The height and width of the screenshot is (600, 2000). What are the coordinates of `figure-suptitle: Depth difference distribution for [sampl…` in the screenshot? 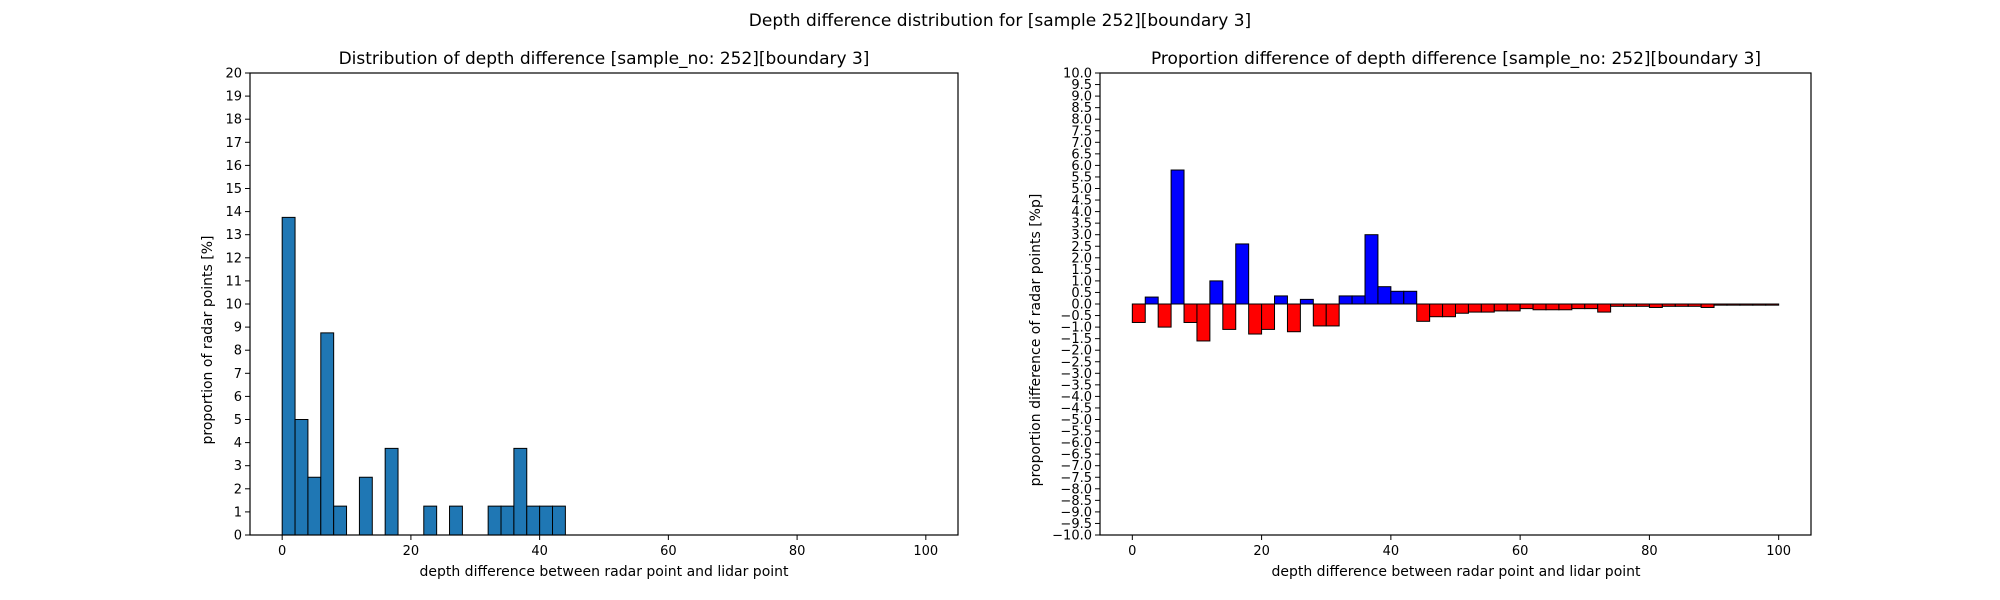 It's located at (1000, 21).